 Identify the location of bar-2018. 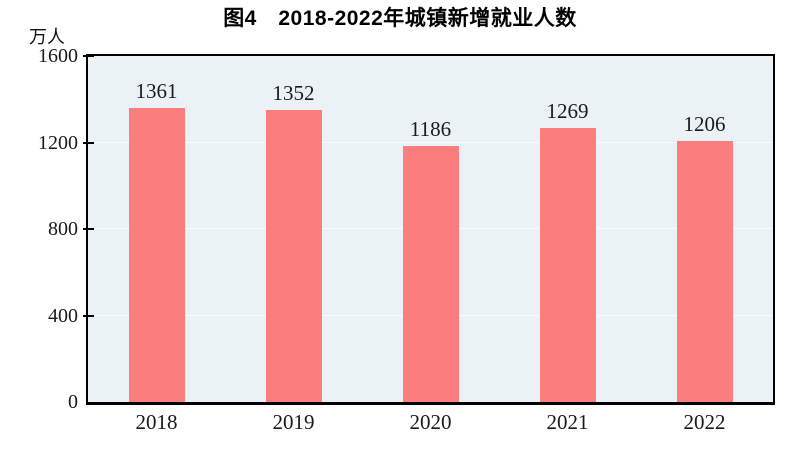
(156, 254).